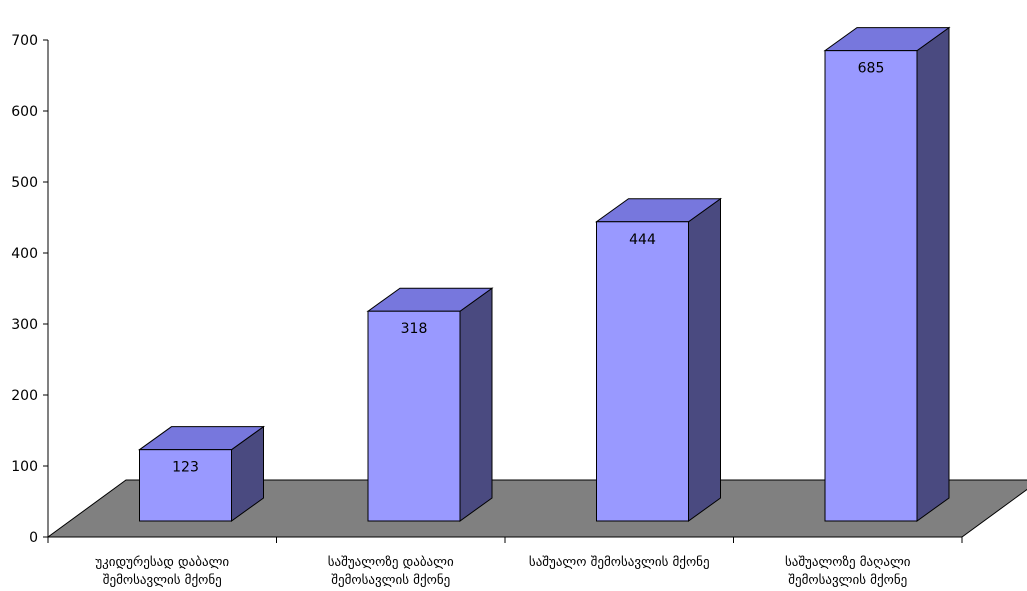 This screenshot has width=1027, height=591. Describe the element at coordinates (24, 112) in the screenshot. I see `y-tick-label: 600` at that location.